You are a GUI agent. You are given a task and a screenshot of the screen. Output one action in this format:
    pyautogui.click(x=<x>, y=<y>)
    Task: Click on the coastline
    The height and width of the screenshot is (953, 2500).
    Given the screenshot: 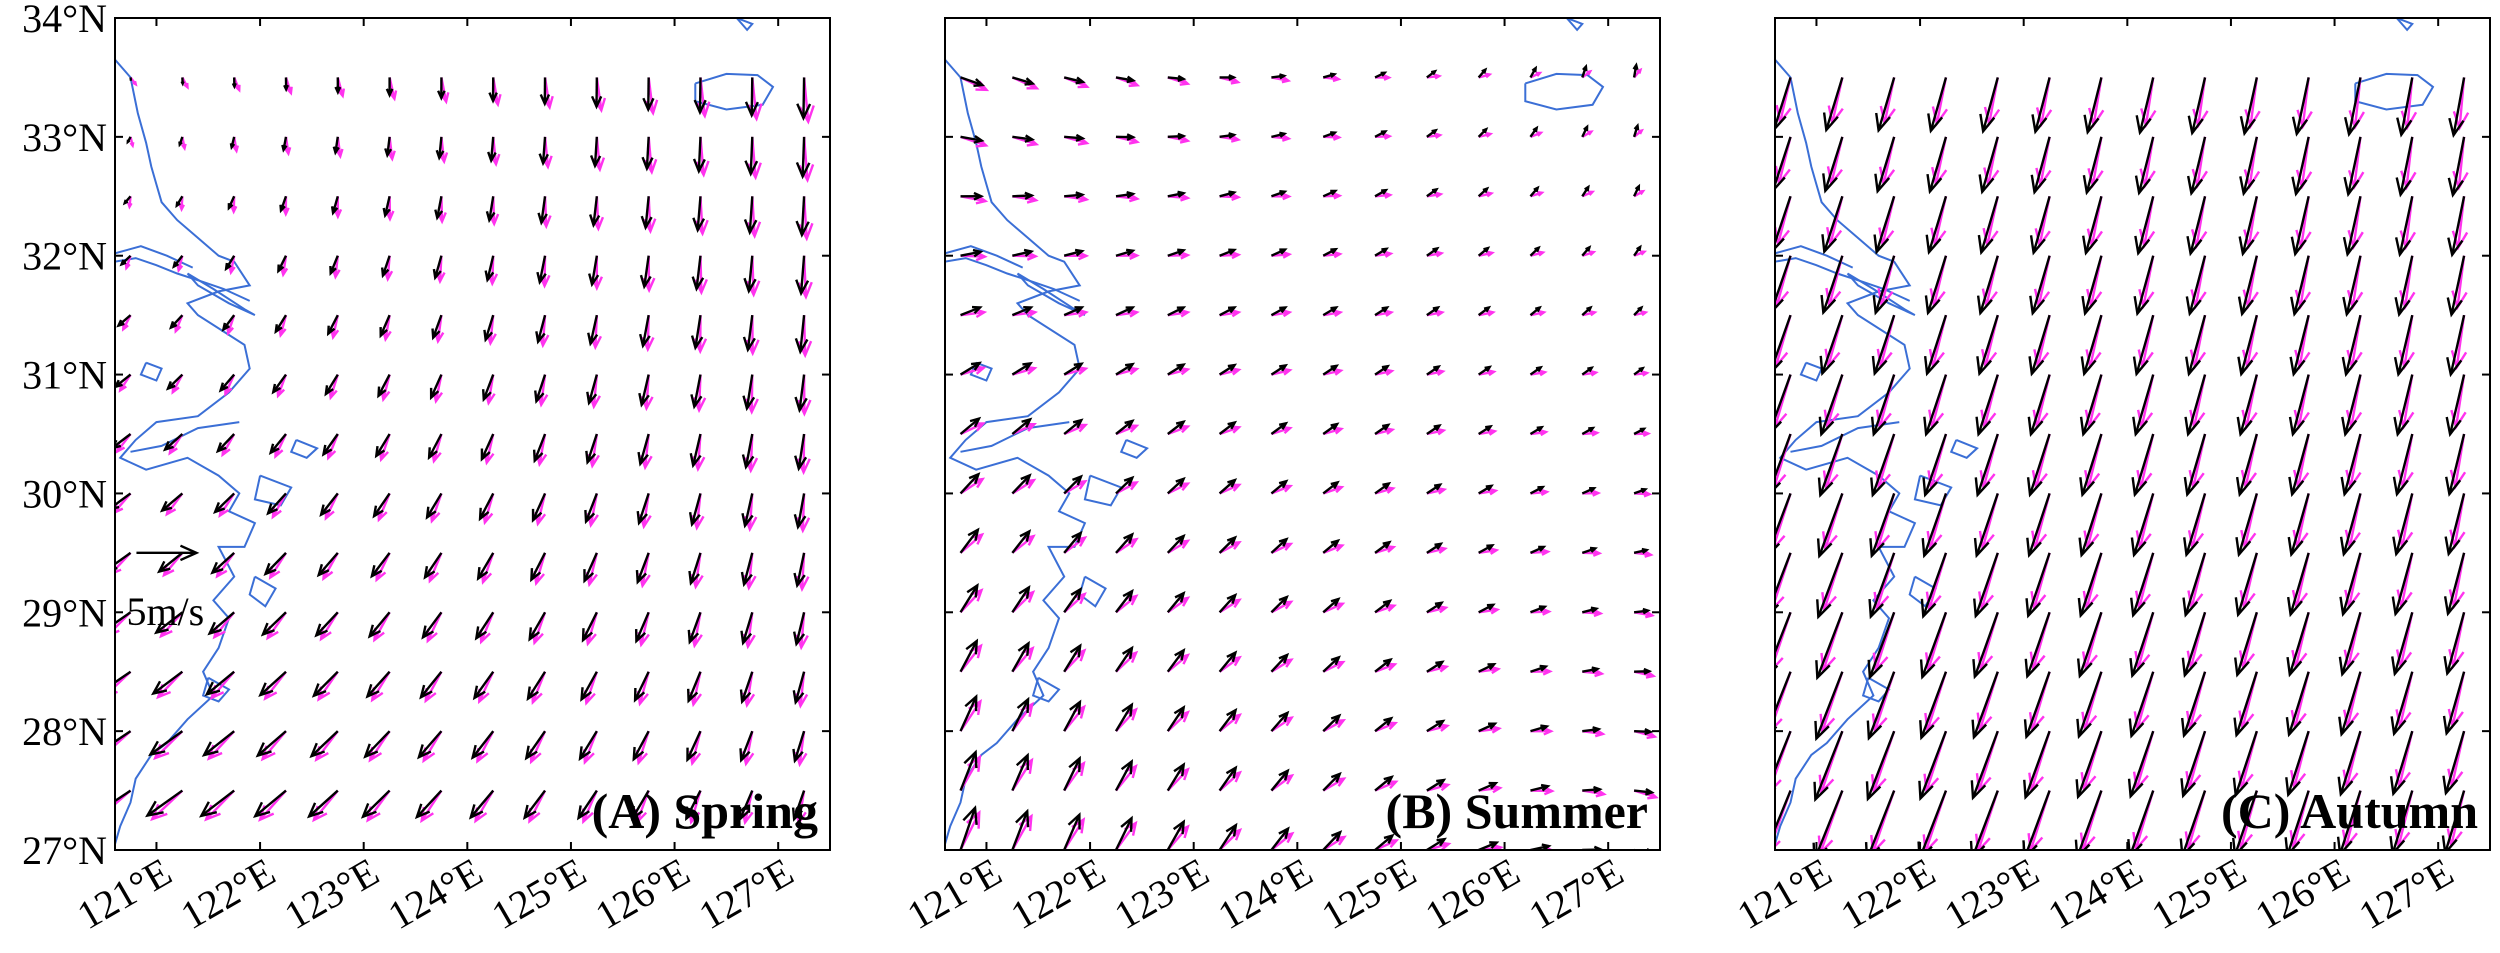 What is the action you would take?
    pyautogui.click(x=186, y=451)
    